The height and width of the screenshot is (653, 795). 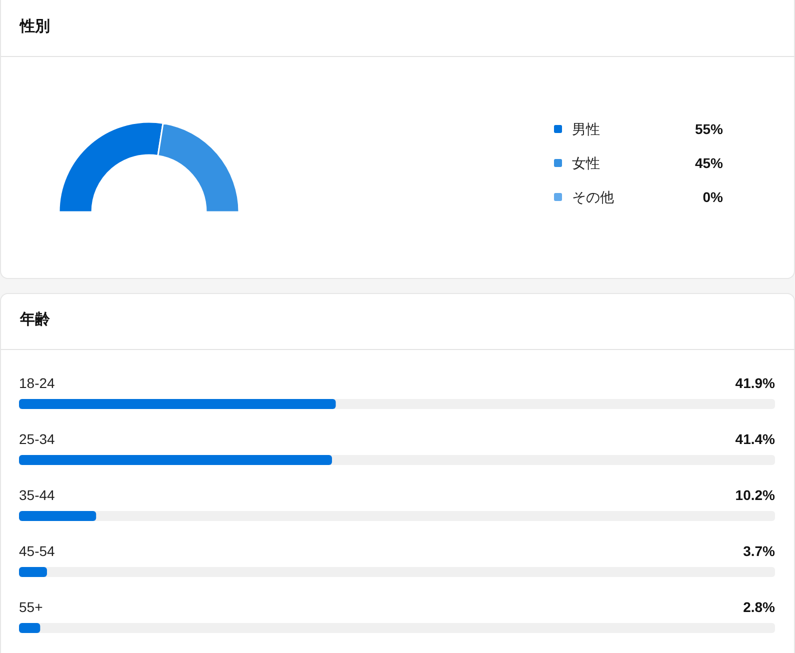 I want to click on data-label: 10.2%, so click(x=755, y=495).